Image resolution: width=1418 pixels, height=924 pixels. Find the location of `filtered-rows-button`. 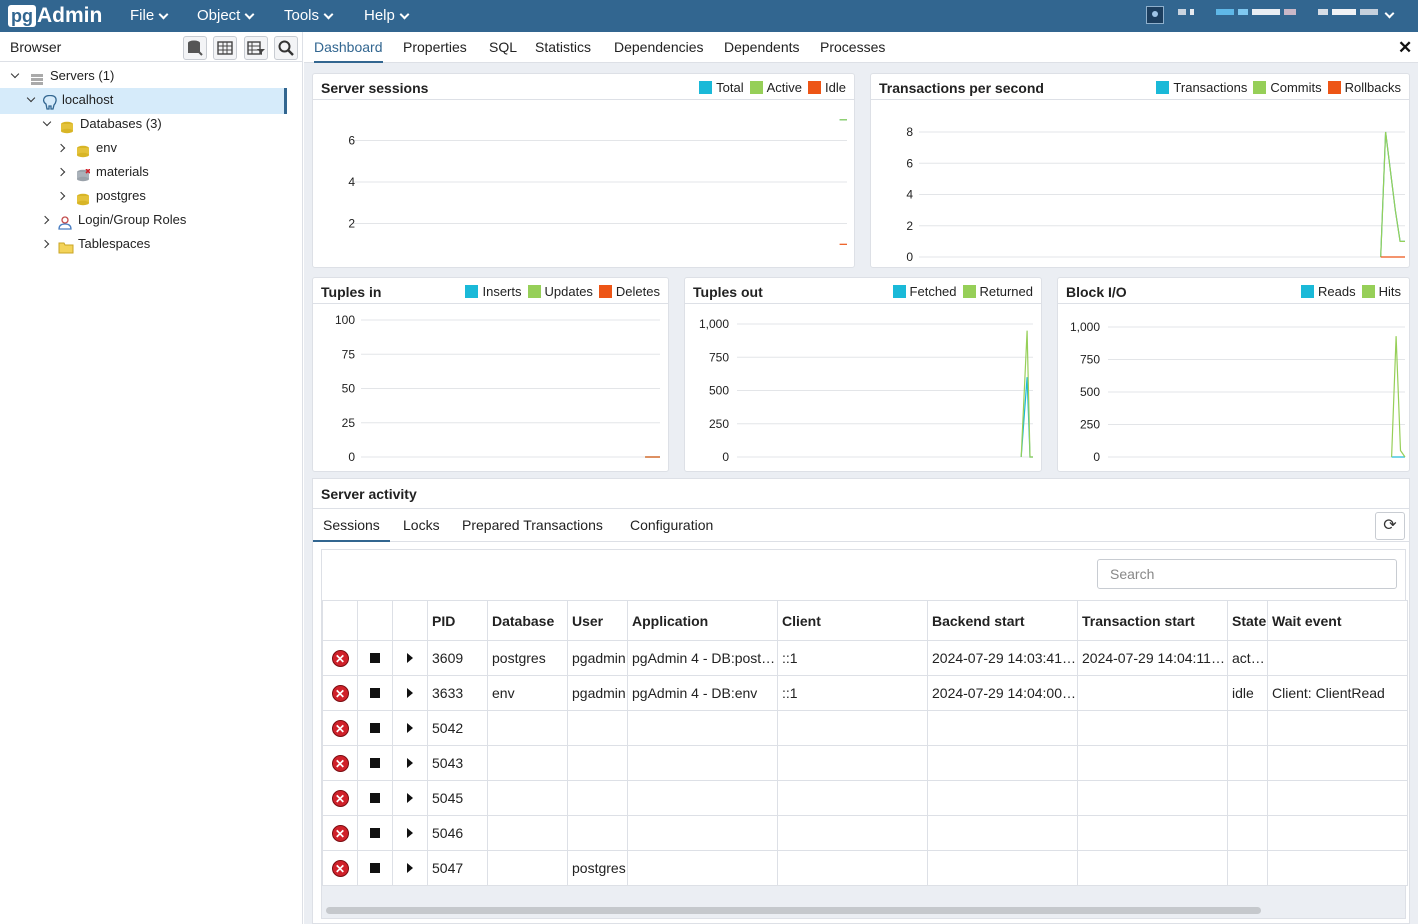

filtered-rows-button is located at coordinates (256, 48).